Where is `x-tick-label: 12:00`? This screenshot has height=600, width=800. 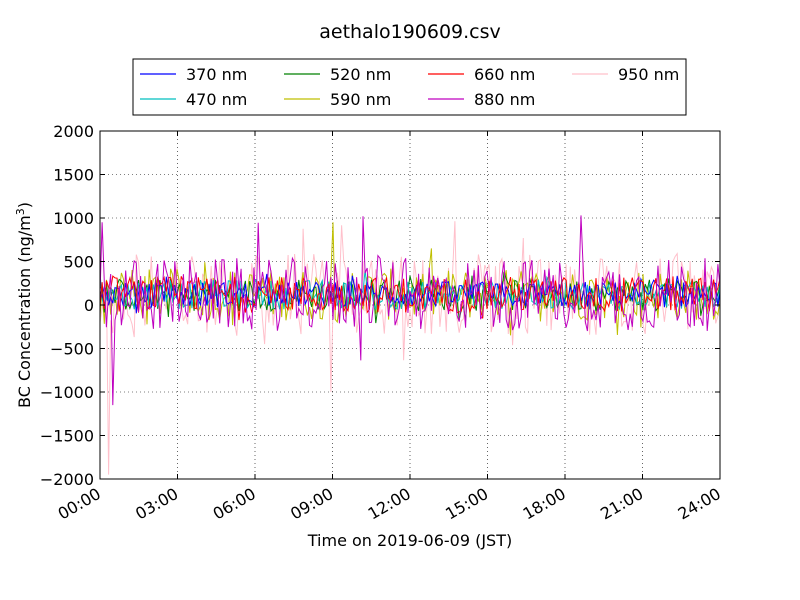
x-tick-label: 12:00 is located at coordinates (389, 504).